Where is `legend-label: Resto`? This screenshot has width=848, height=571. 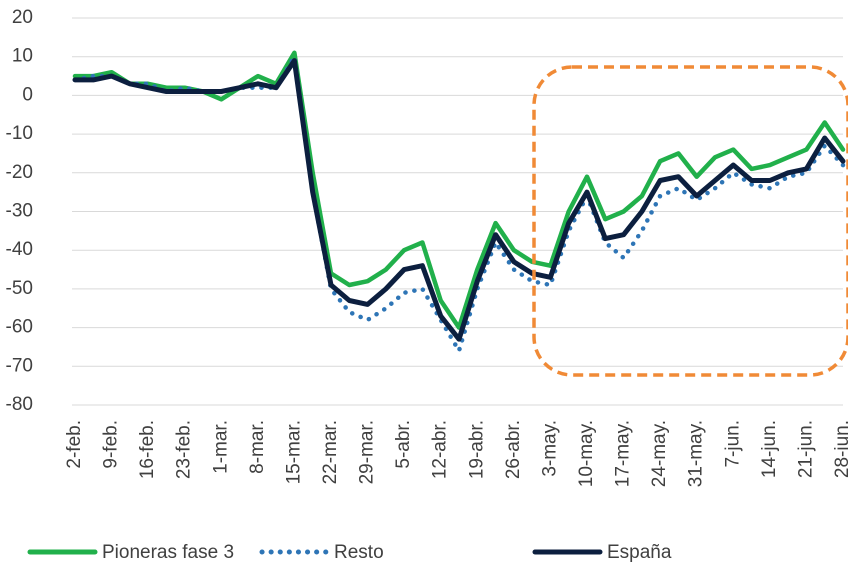 legend-label: Resto is located at coordinates (359, 552).